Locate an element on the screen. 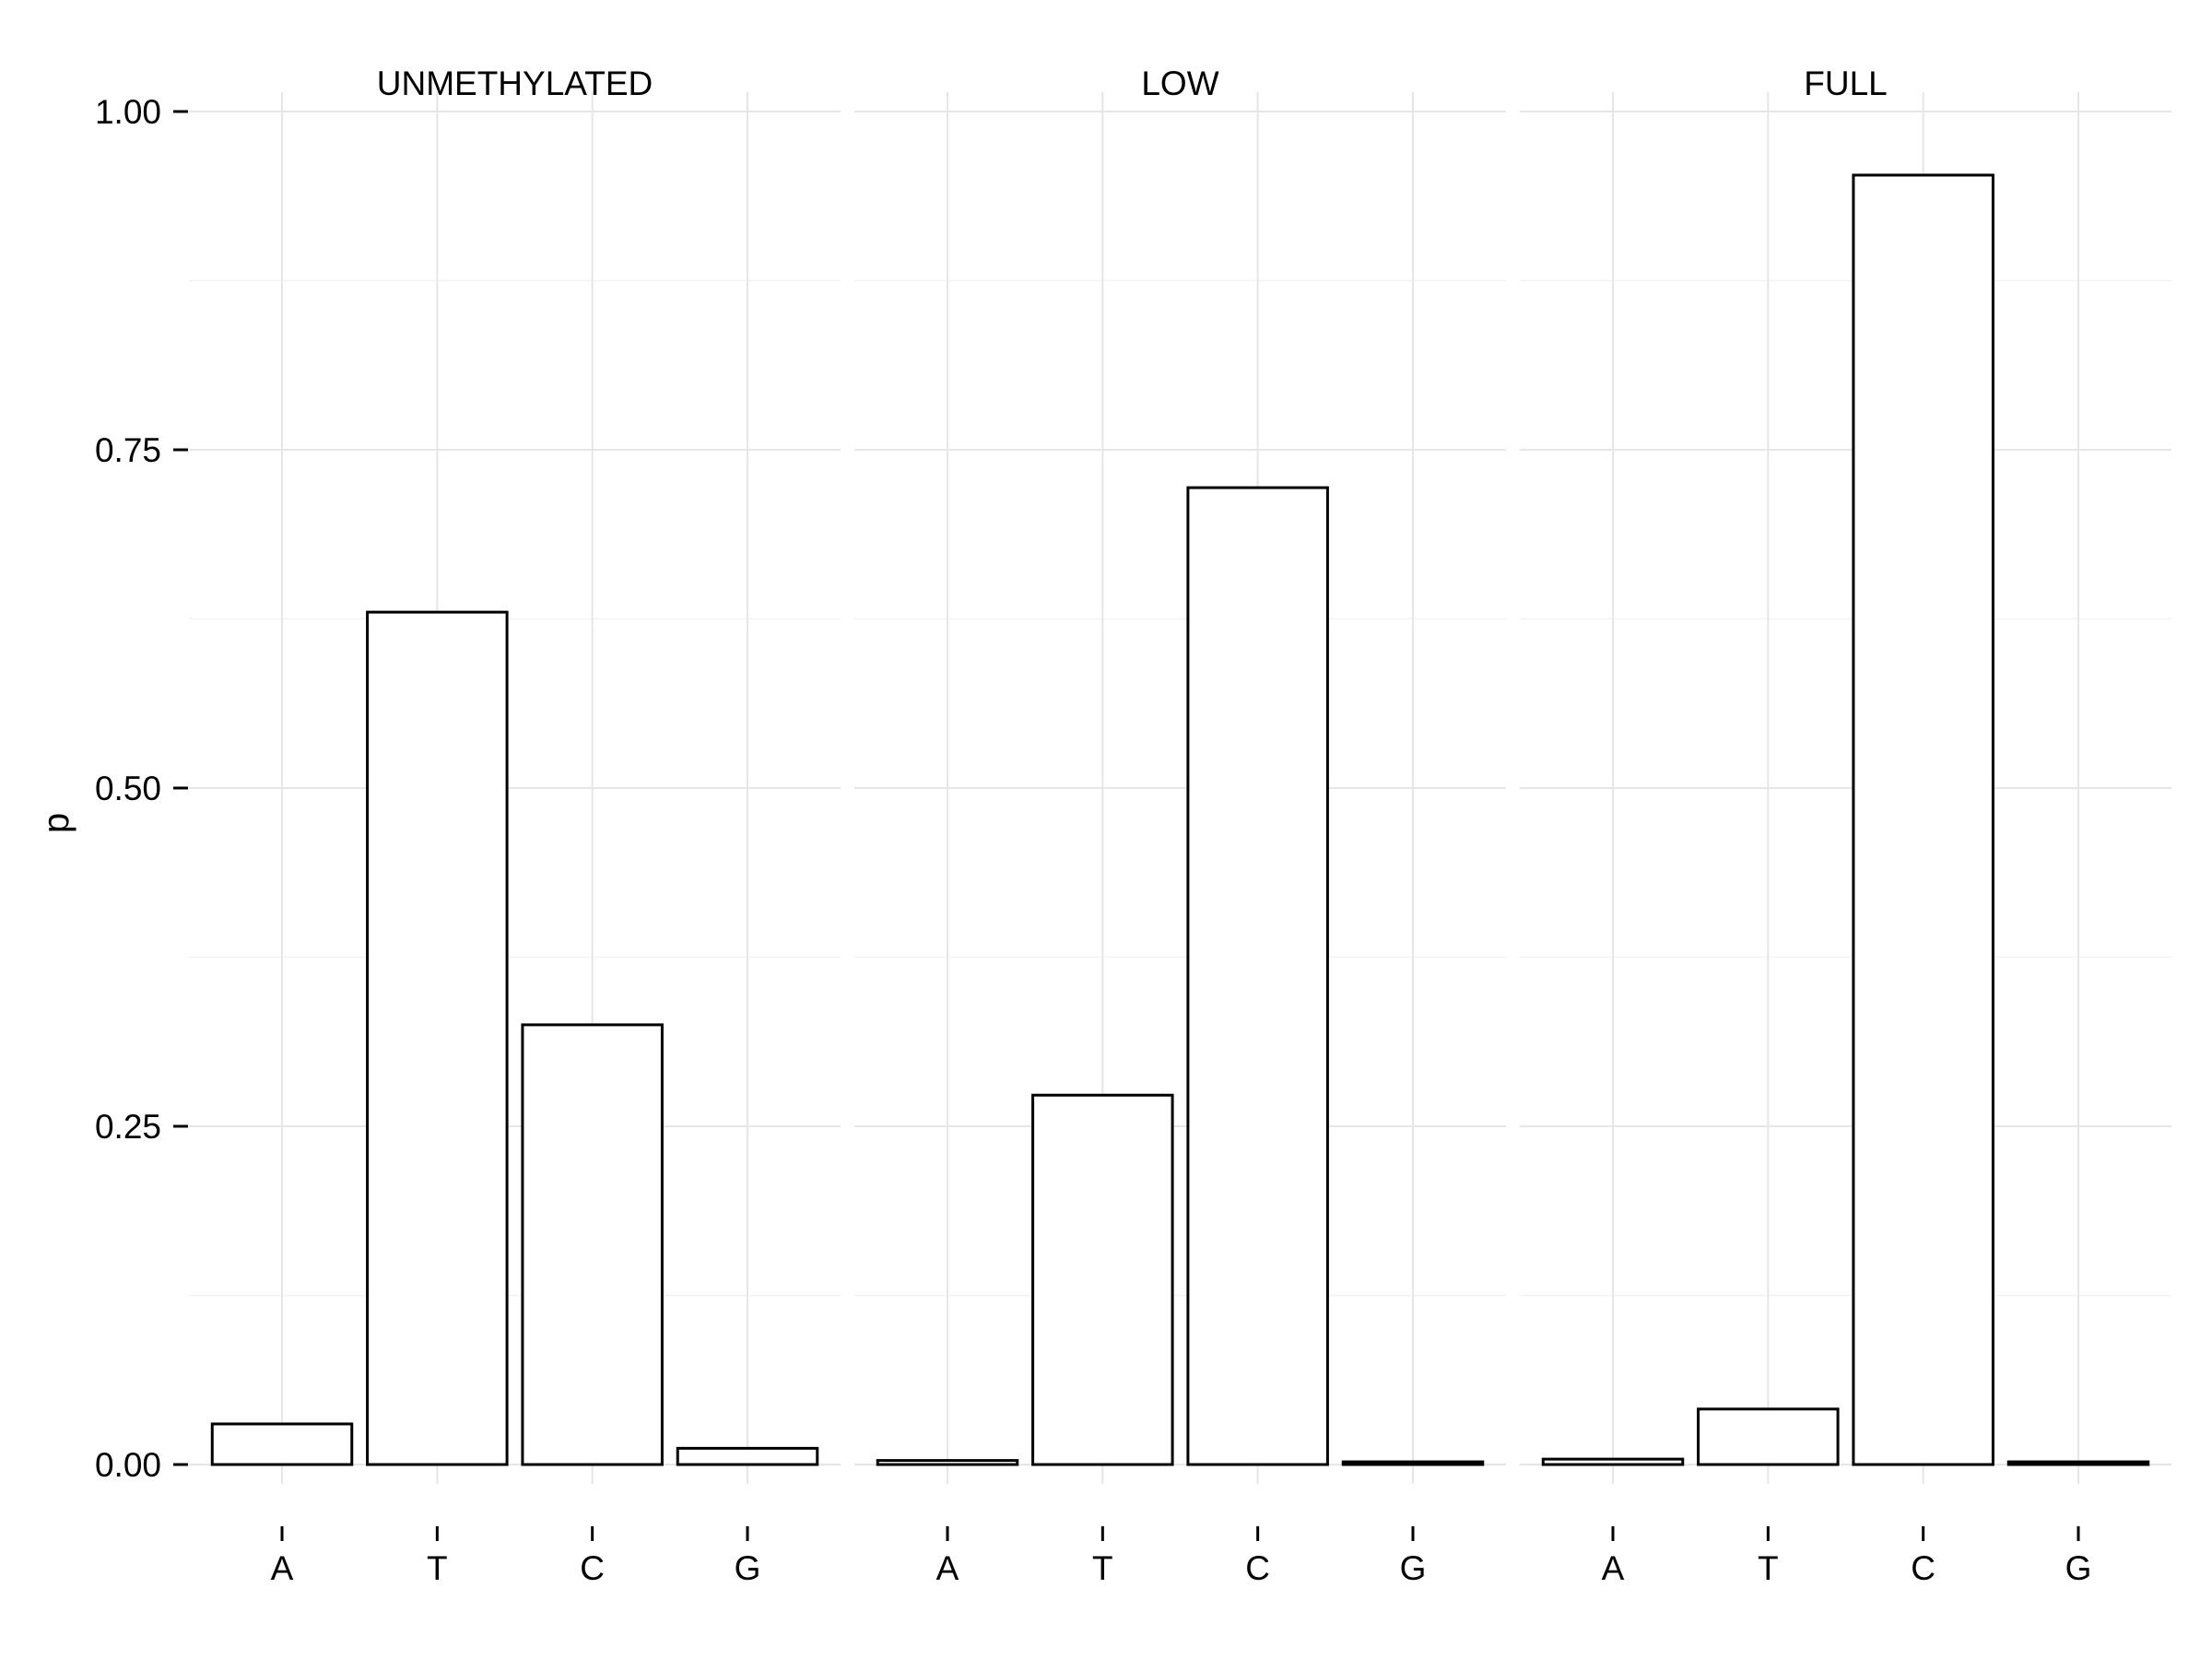 Image resolution: width=2212 pixels, height=1659 pixels. bar-low-a is located at coordinates (947, 1462).